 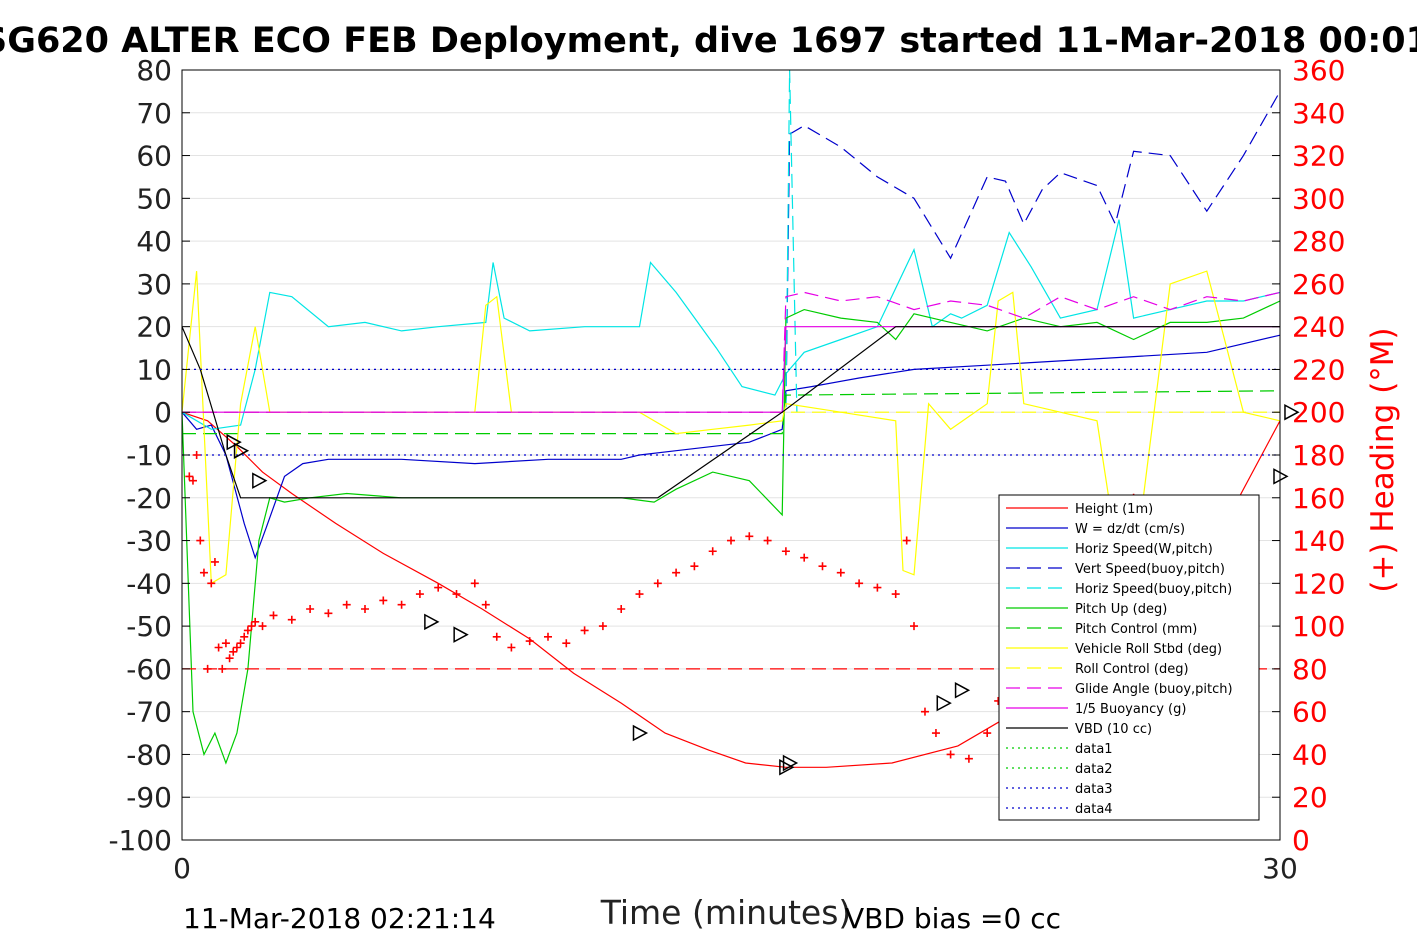 I want to click on y-tick-label: -80, so click(x=149, y=754).